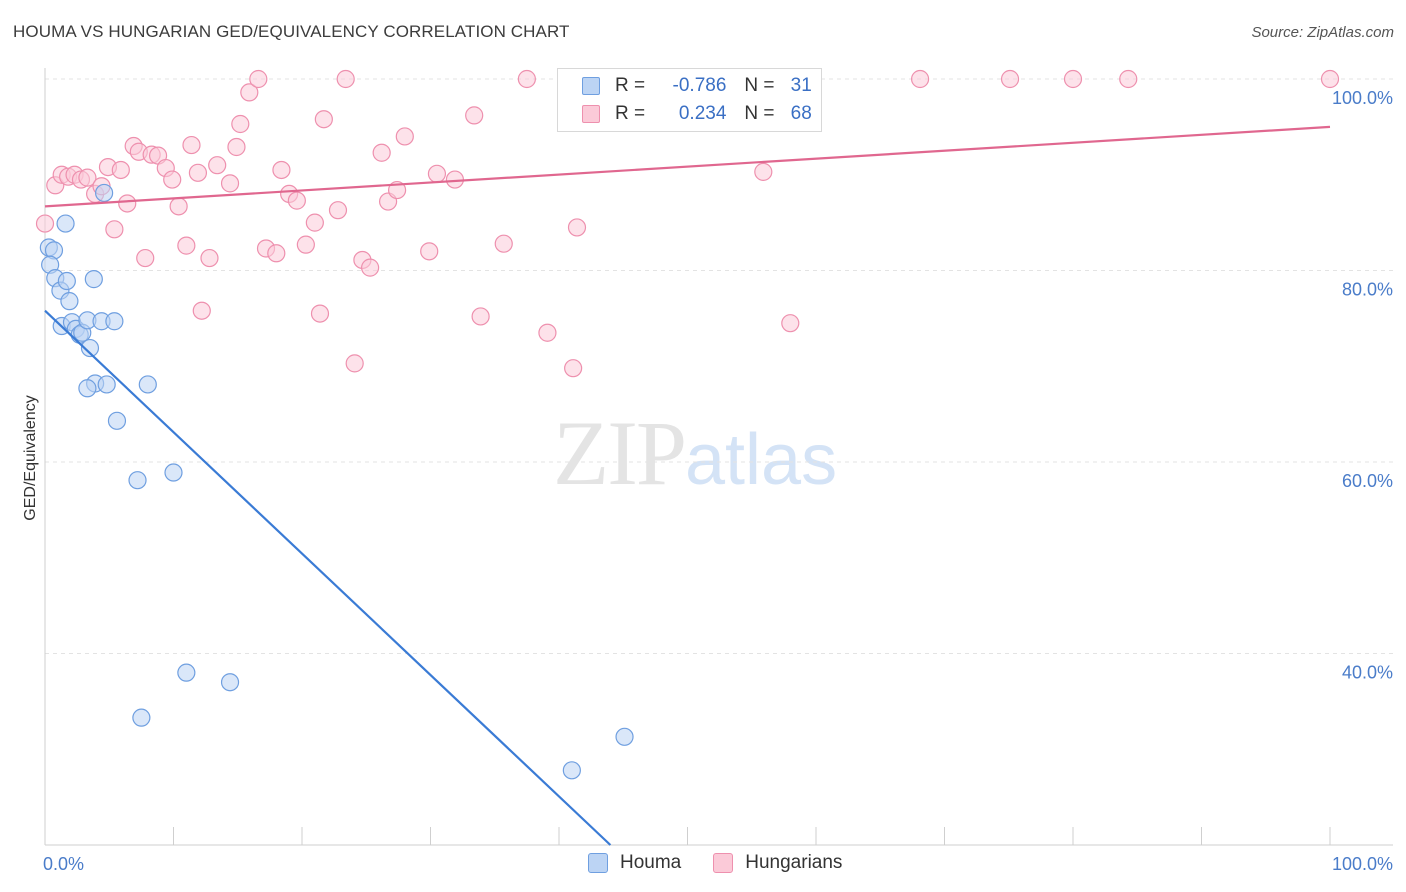 This screenshot has height=892, width=1406. I want to click on x-tick-label: 100.0%, so click(1362, 864).